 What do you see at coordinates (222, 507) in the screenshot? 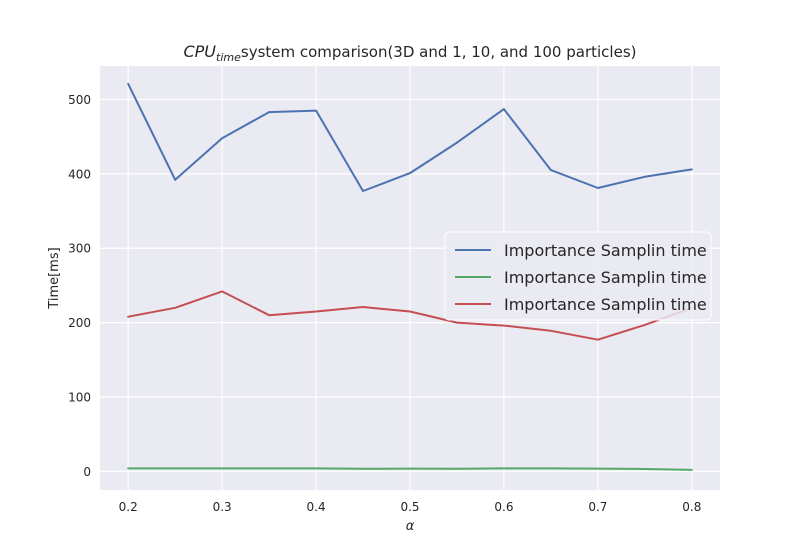
I see `x-tick-label: 0.3` at bounding box center [222, 507].